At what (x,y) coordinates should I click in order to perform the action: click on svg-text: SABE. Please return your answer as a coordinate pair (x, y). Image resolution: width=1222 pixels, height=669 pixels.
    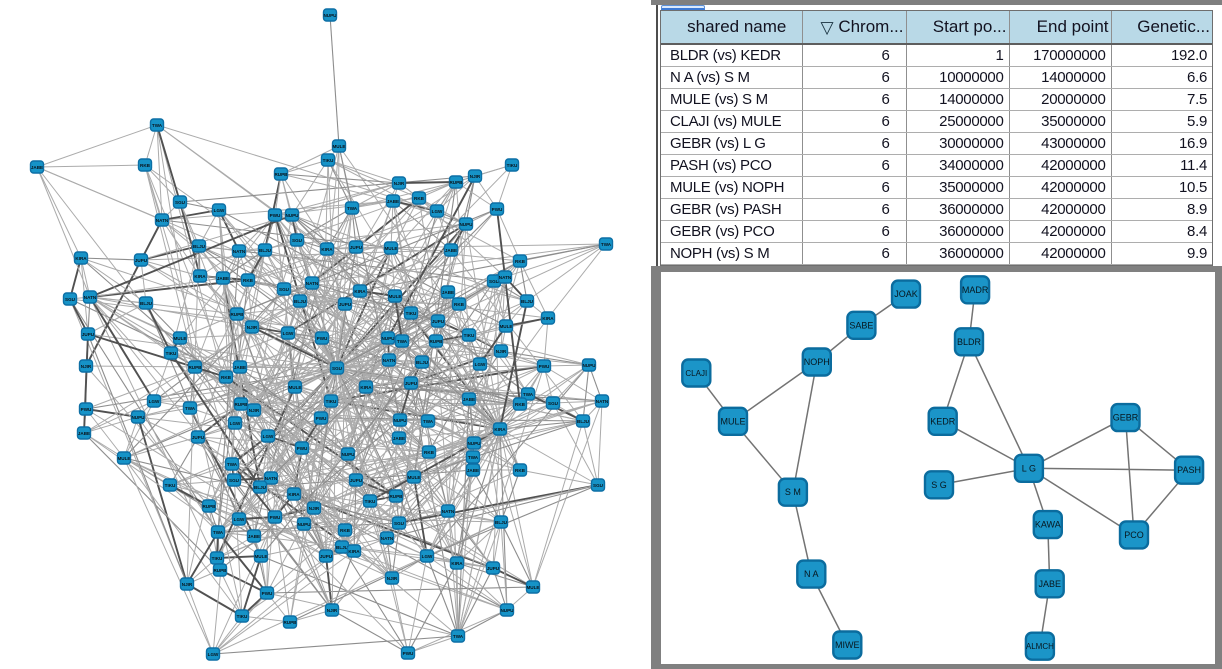
    Looking at the image, I should click on (861, 325).